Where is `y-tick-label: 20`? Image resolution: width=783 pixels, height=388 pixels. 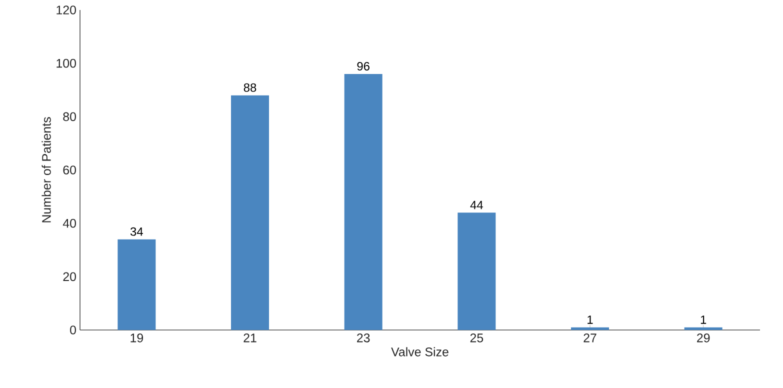
y-tick-label: 20 is located at coordinates (69, 277).